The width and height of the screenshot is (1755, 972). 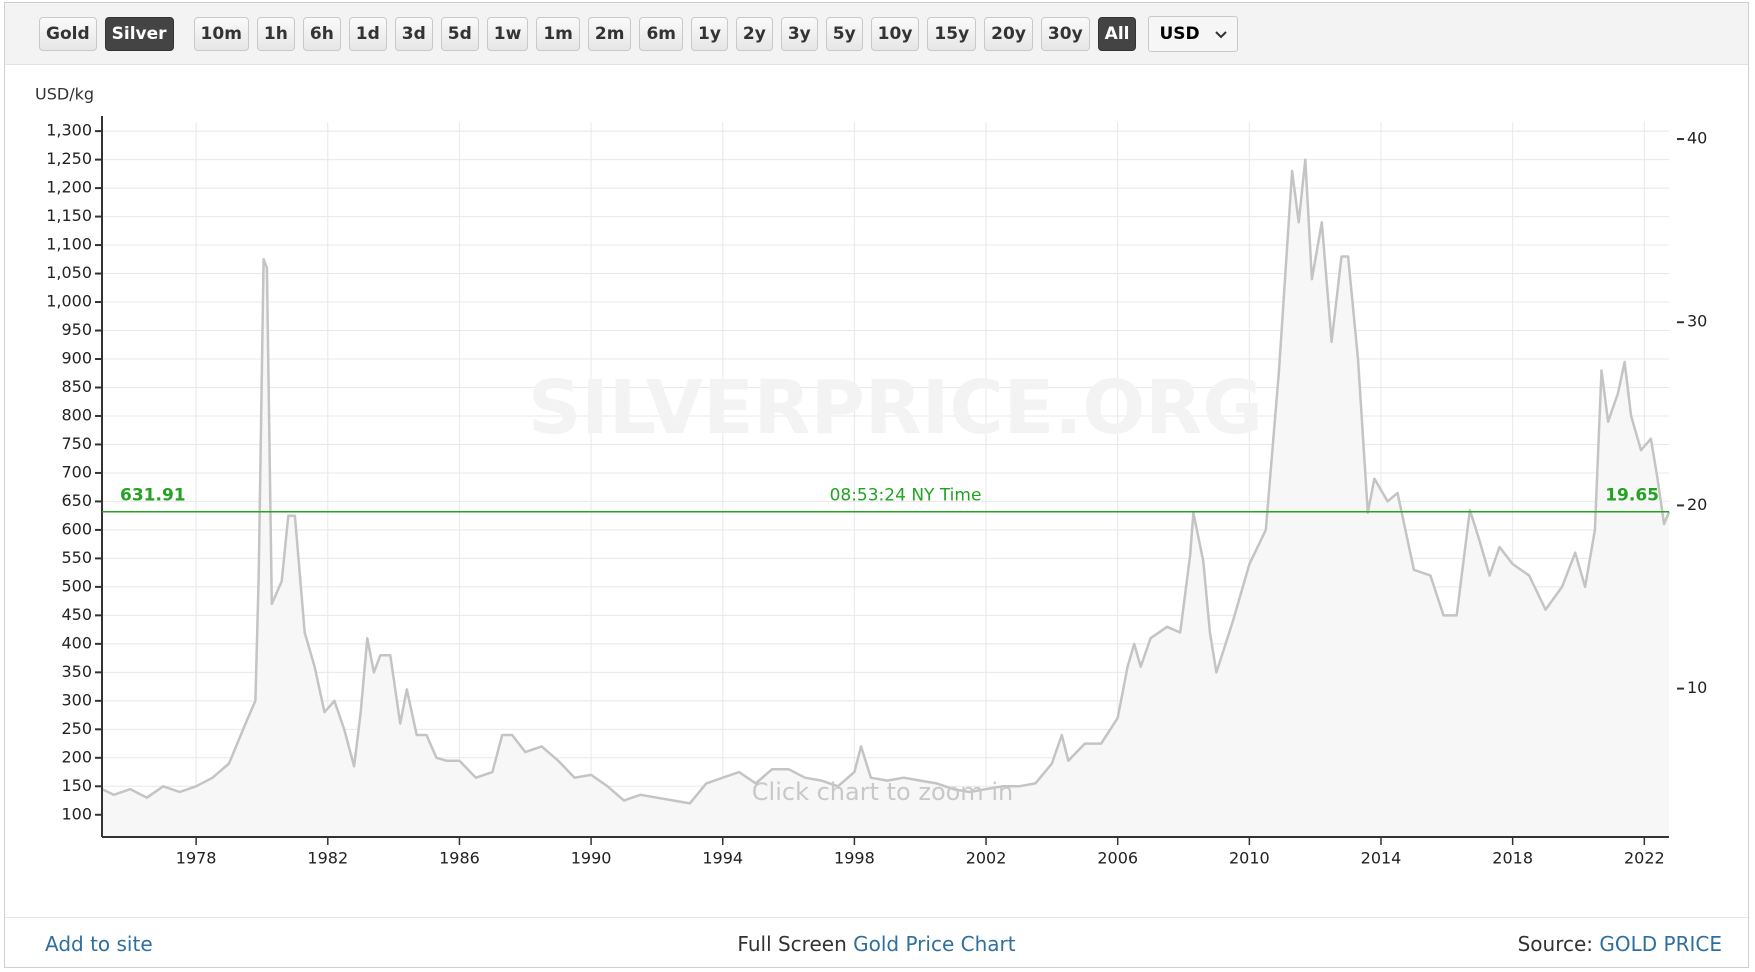 What do you see at coordinates (196, 858) in the screenshot?
I see `x-tick-label: 1978` at bounding box center [196, 858].